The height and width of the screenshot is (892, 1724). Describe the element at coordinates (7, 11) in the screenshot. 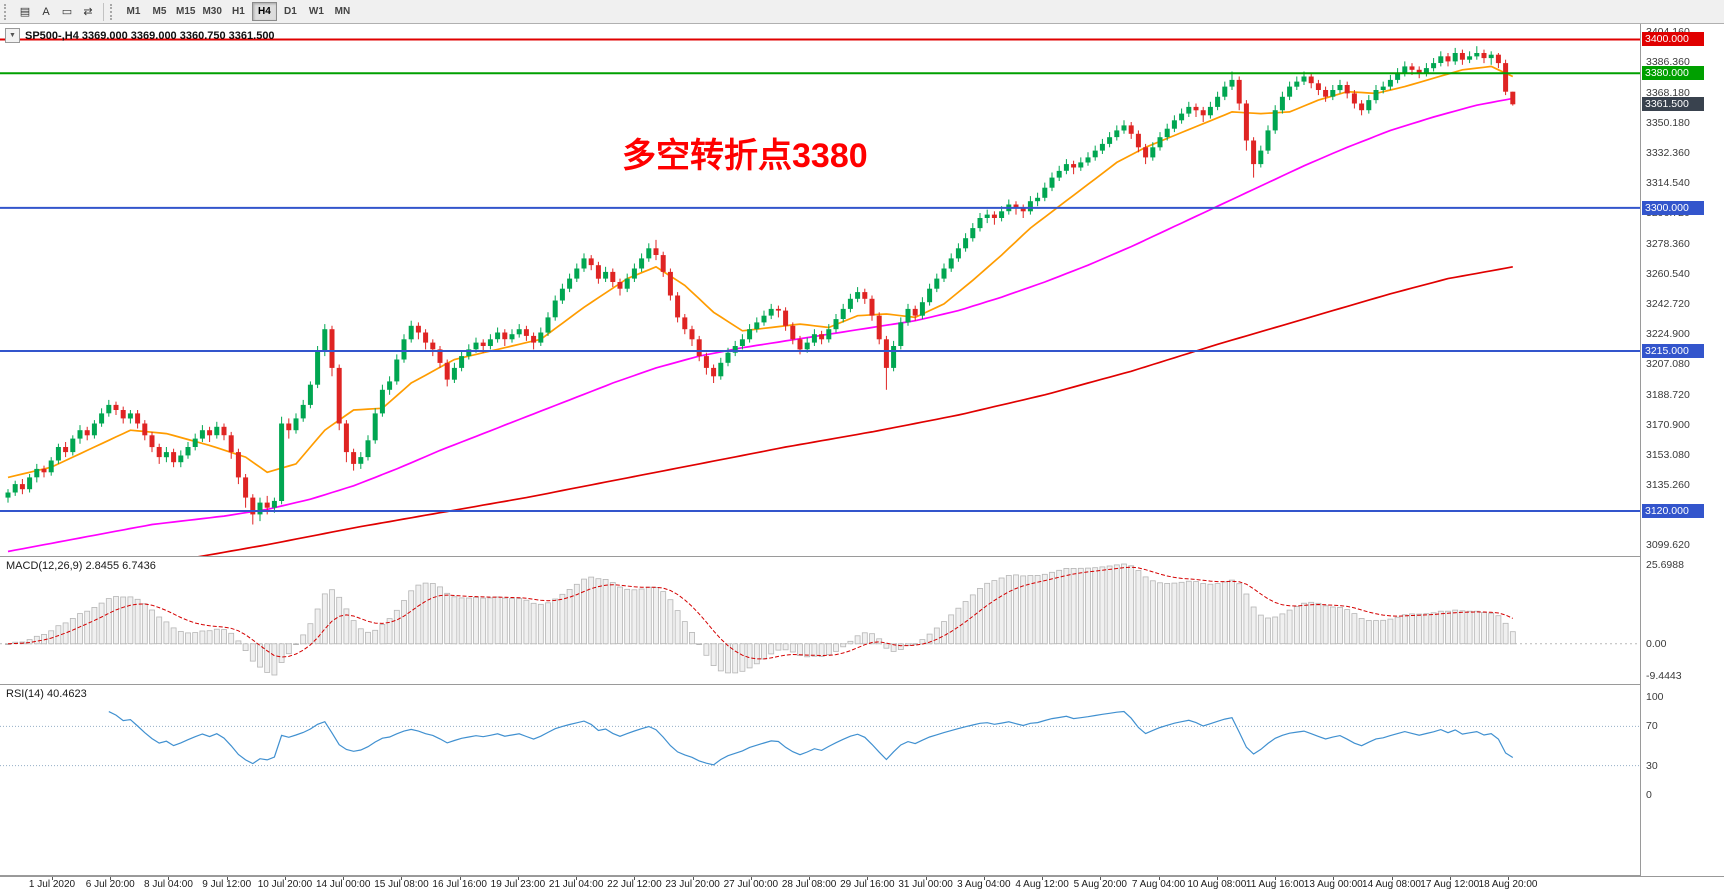

I see `toolbar-drag-handle` at that location.